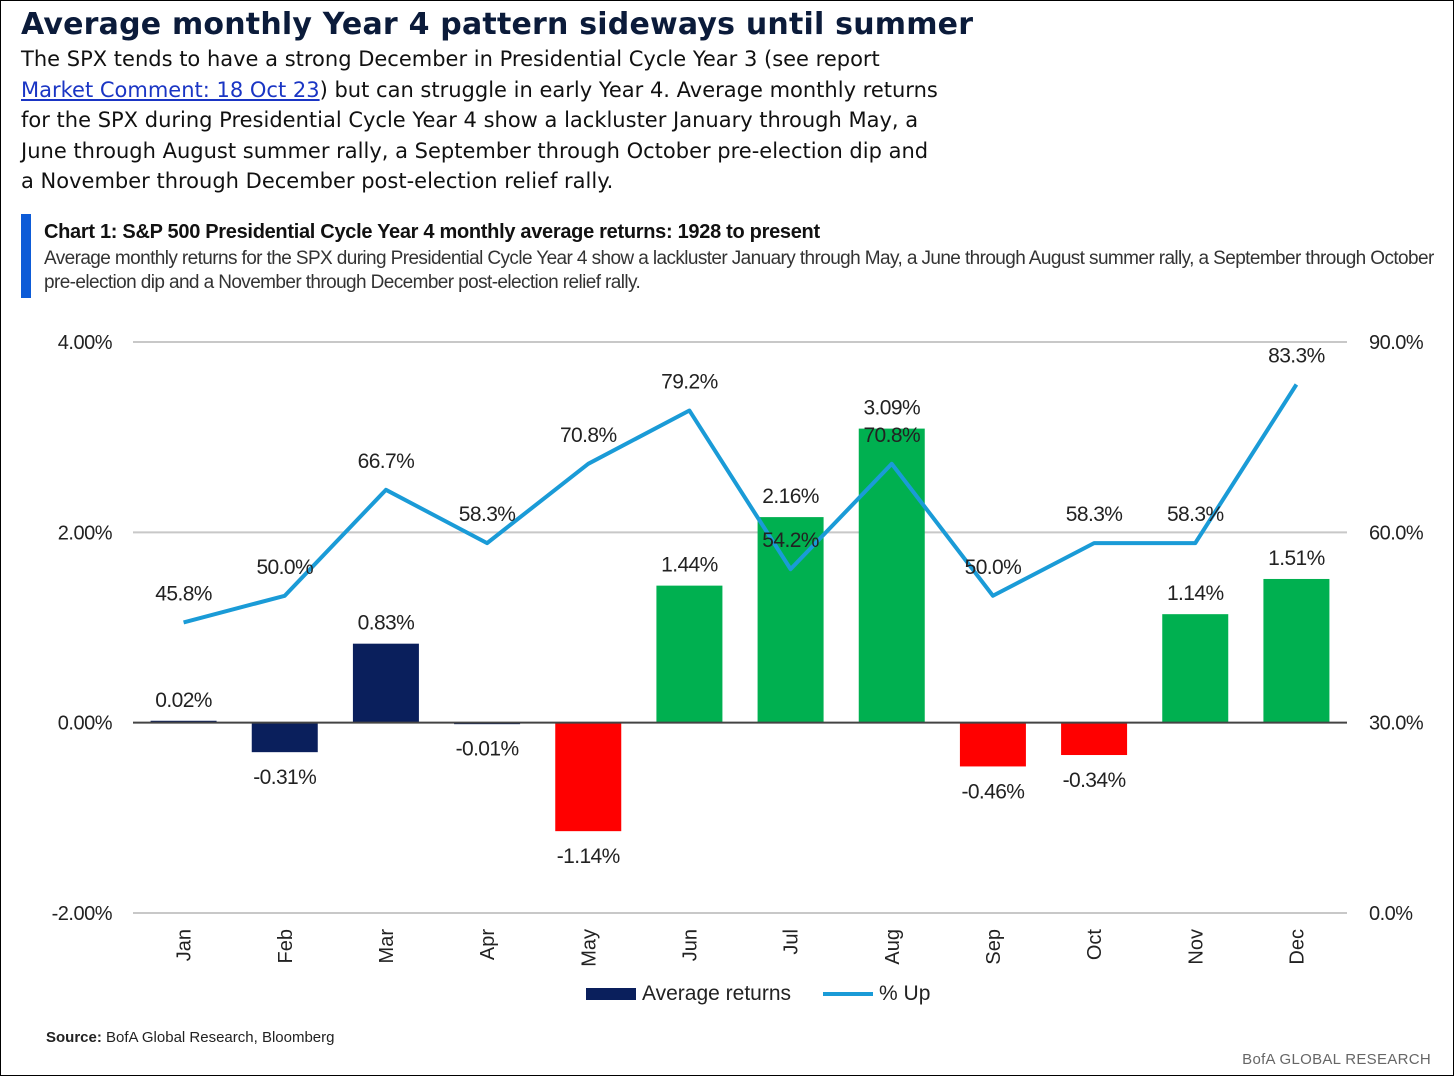 Image resolution: width=1456 pixels, height=1078 pixels. Describe the element at coordinates (717, 993) in the screenshot. I see `legend-label-average-returns: Average returns` at that location.